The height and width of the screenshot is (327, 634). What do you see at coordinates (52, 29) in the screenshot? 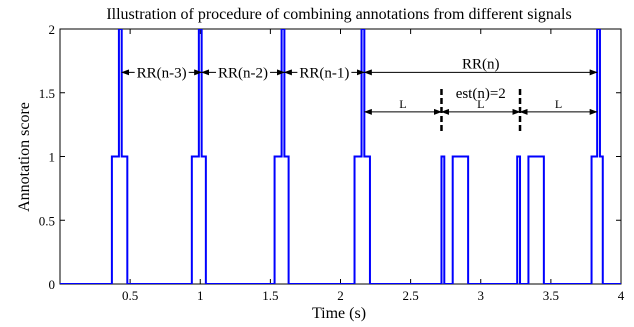
I see `y-tick-label: 2` at bounding box center [52, 29].